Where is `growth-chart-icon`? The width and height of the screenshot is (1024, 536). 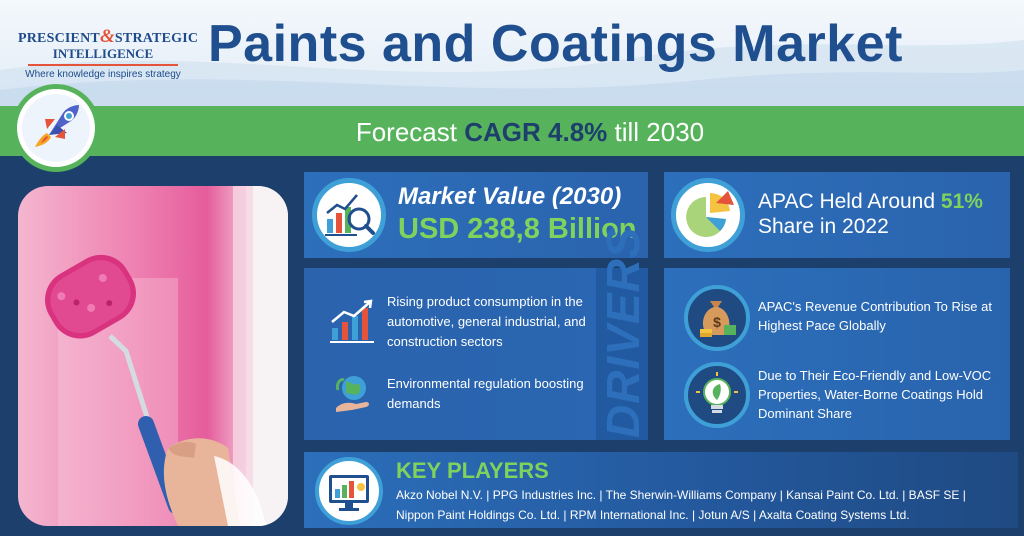
growth-chart-icon is located at coordinates (352, 321).